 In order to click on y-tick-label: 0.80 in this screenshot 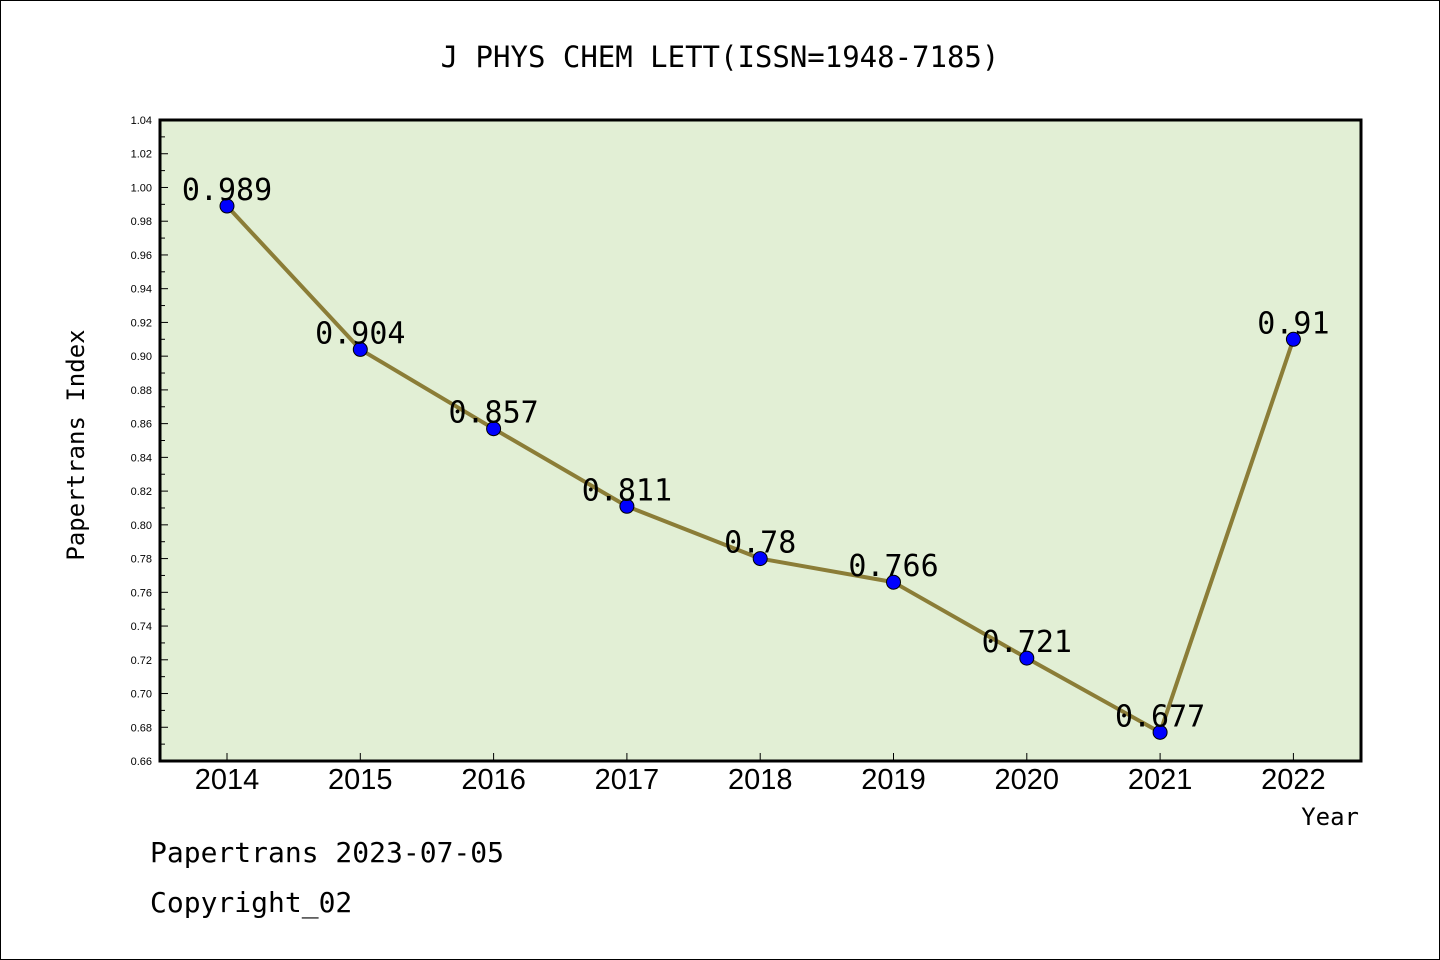, I will do `click(141, 526)`.